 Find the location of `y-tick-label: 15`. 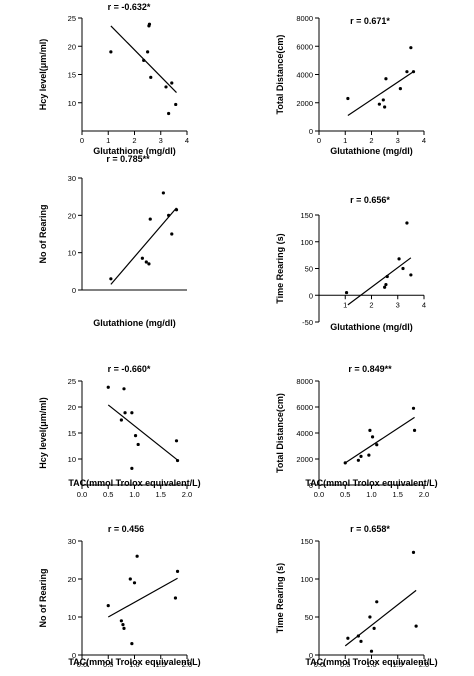

y-tick-label: 15 is located at coordinates (72, 433).